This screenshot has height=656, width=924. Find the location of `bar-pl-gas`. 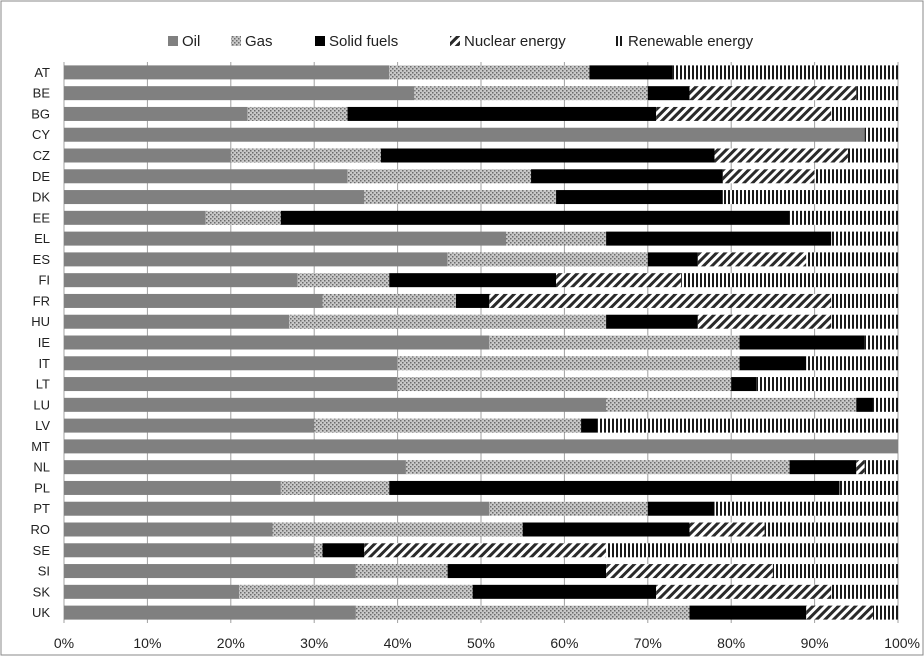

bar-pl-gas is located at coordinates (335, 487).